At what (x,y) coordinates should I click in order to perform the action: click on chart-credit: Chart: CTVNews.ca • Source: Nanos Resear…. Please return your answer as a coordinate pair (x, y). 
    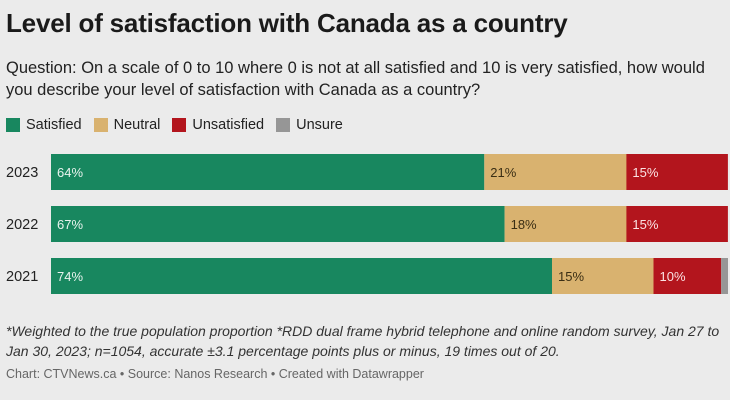
    Looking at the image, I should click on (215, 374).